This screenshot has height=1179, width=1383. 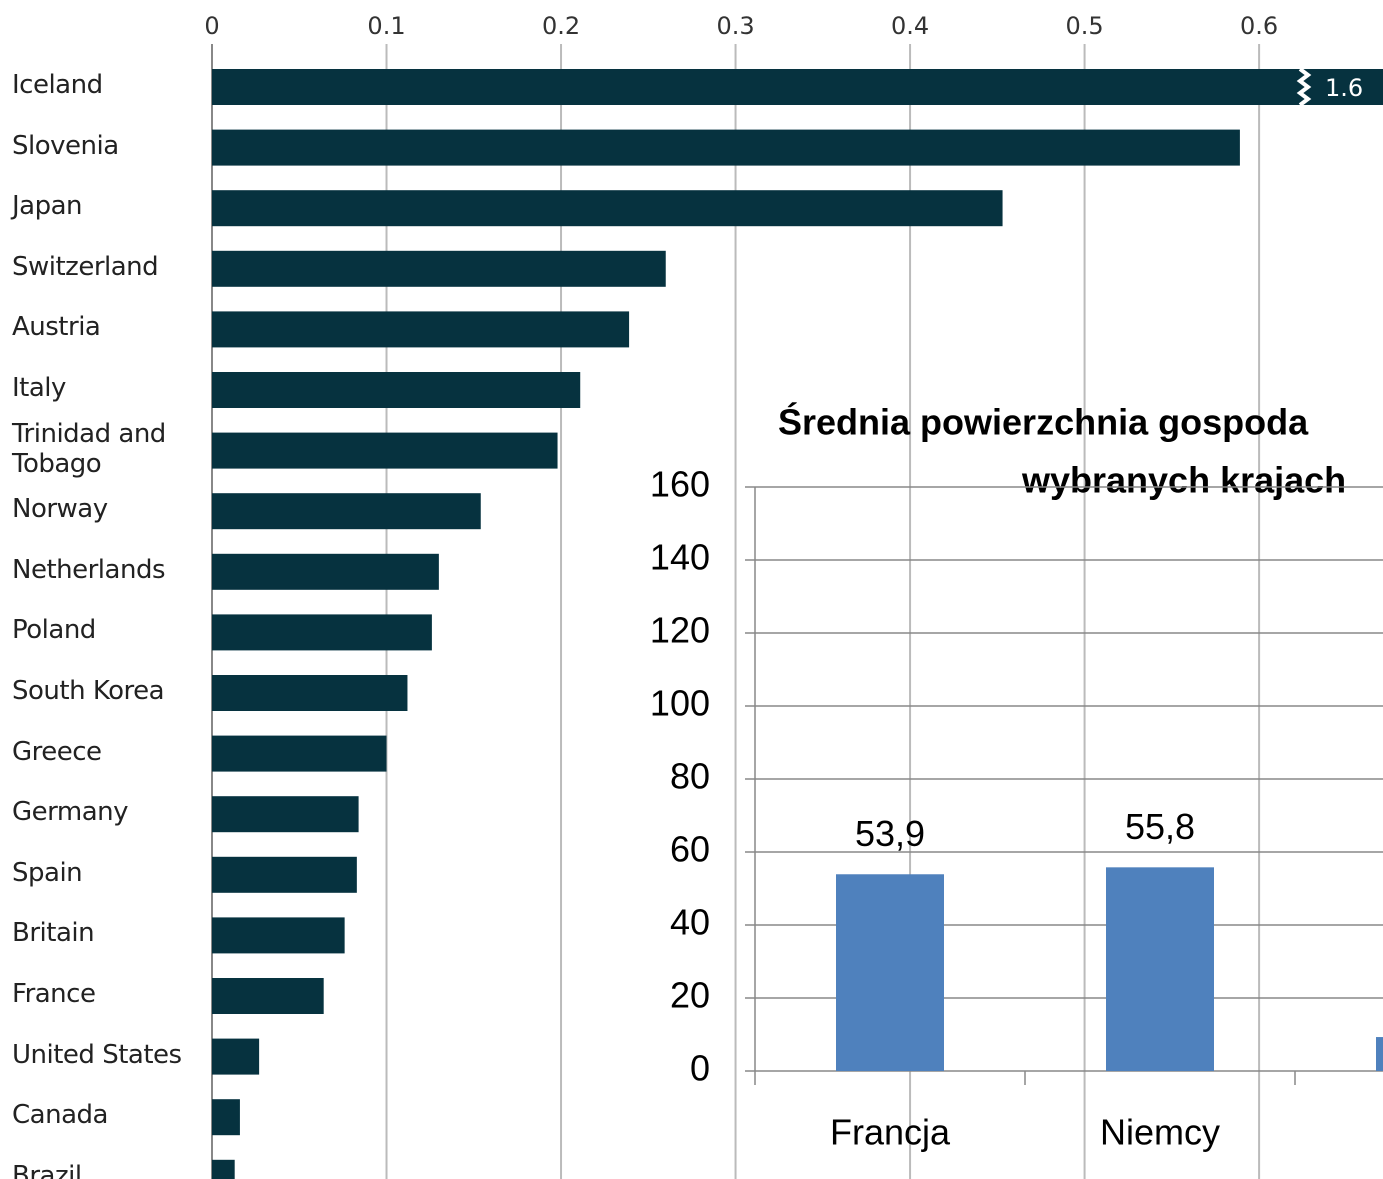 I want to click on category-label: Switzerland, so click(x=85, y=266).